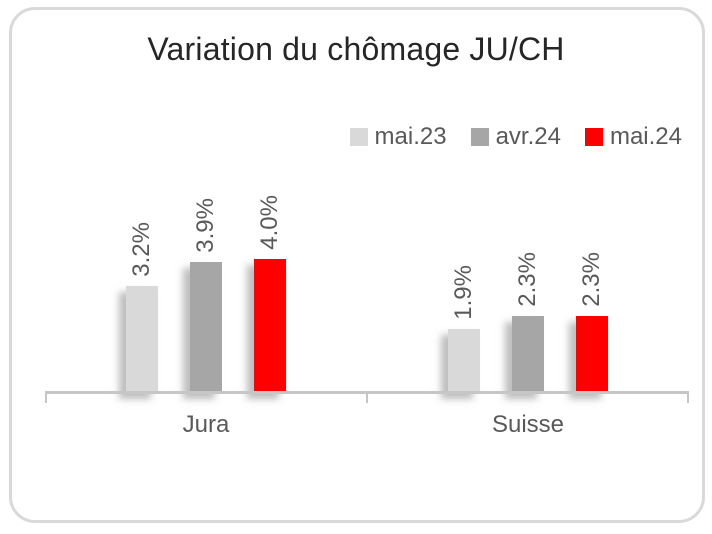 This screenshot has width=712, height=534. What do you see at coordinates (269, 222) in the screenshot?
I see `bar-value-label: 4.0%` at bounding box center [269, 222].